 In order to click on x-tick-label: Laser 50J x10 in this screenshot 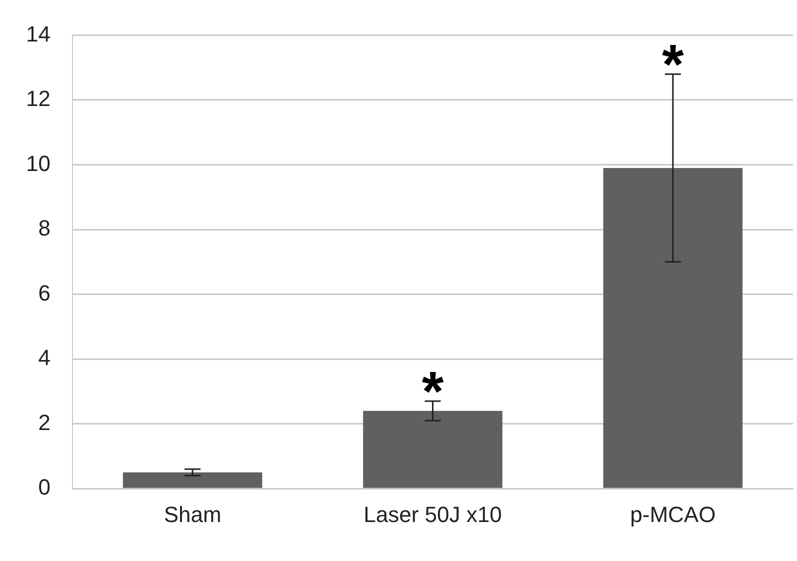, I will do `click(433, 514)`.